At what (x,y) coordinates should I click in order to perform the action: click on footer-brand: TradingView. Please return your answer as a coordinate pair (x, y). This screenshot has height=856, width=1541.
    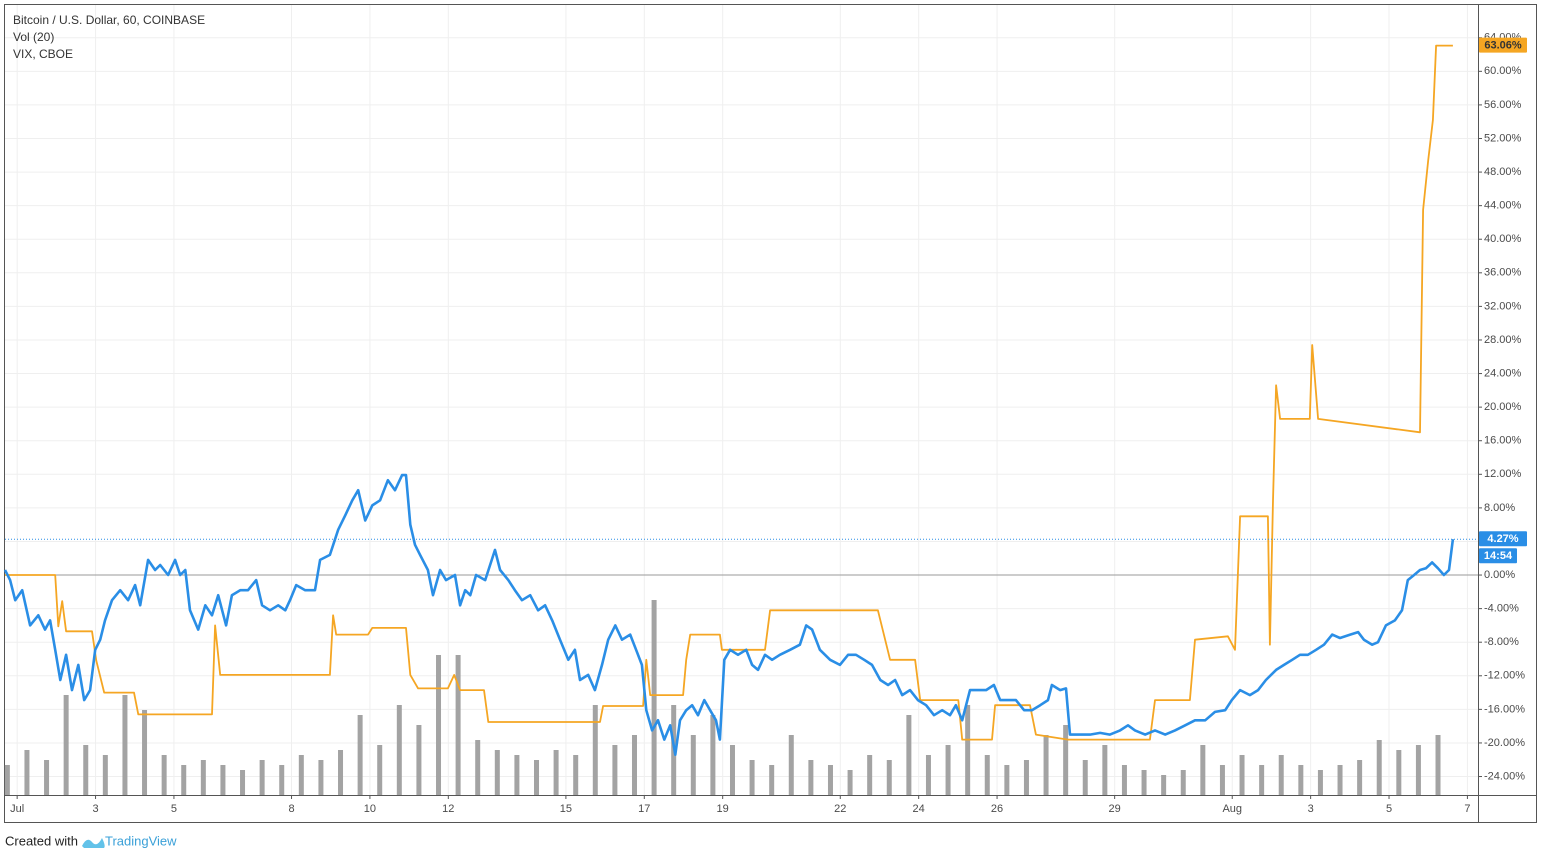
    Looking at the image, I should click on (141, 840).